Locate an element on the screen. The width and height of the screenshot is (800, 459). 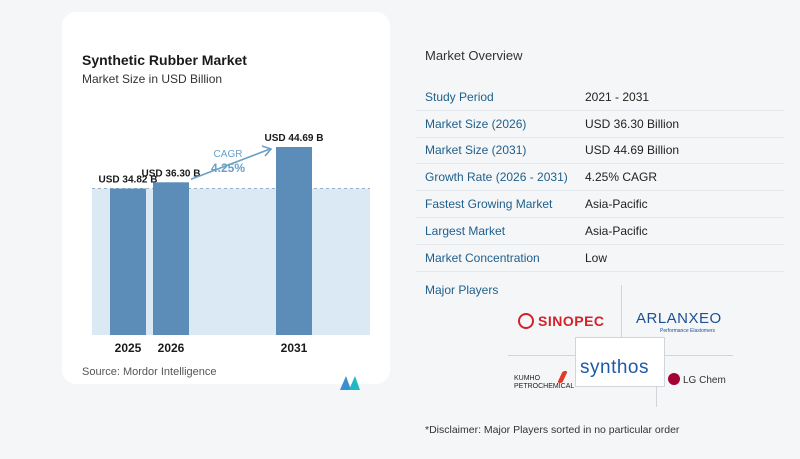
cagr-arrow-head is located at coordinates (267, 151).